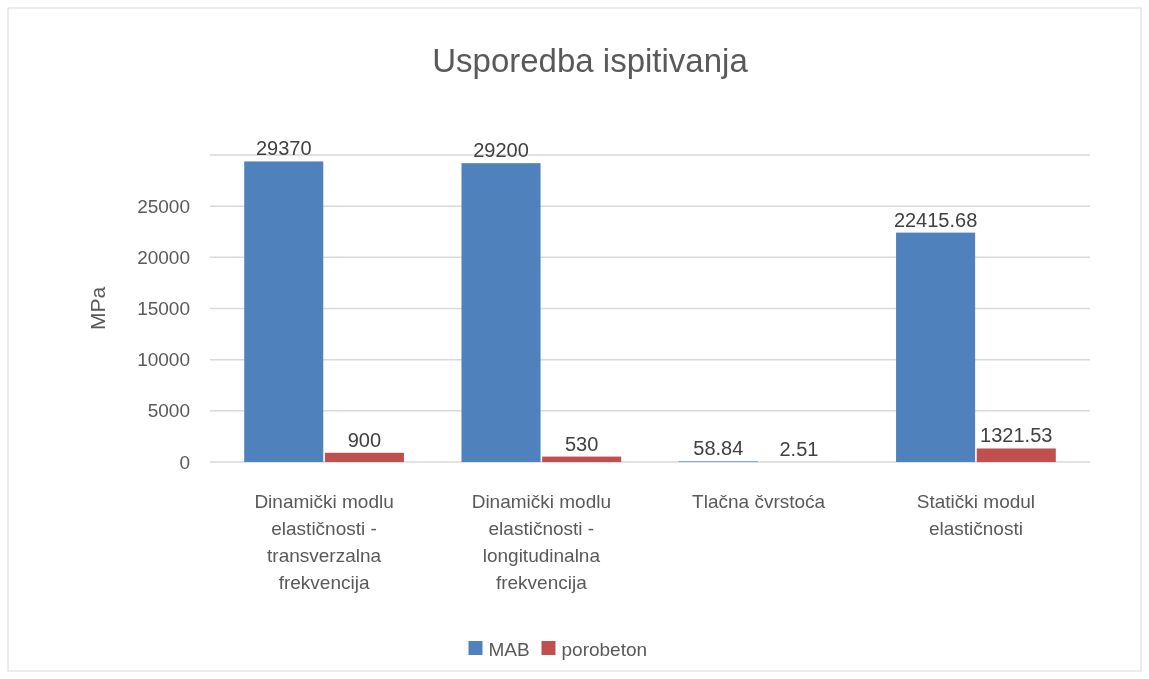  What do you see at coordinates (590, 60) in the screenshot?
I see `chart-title: Usporedba ispitivanja` at bounding box center [590, 60].